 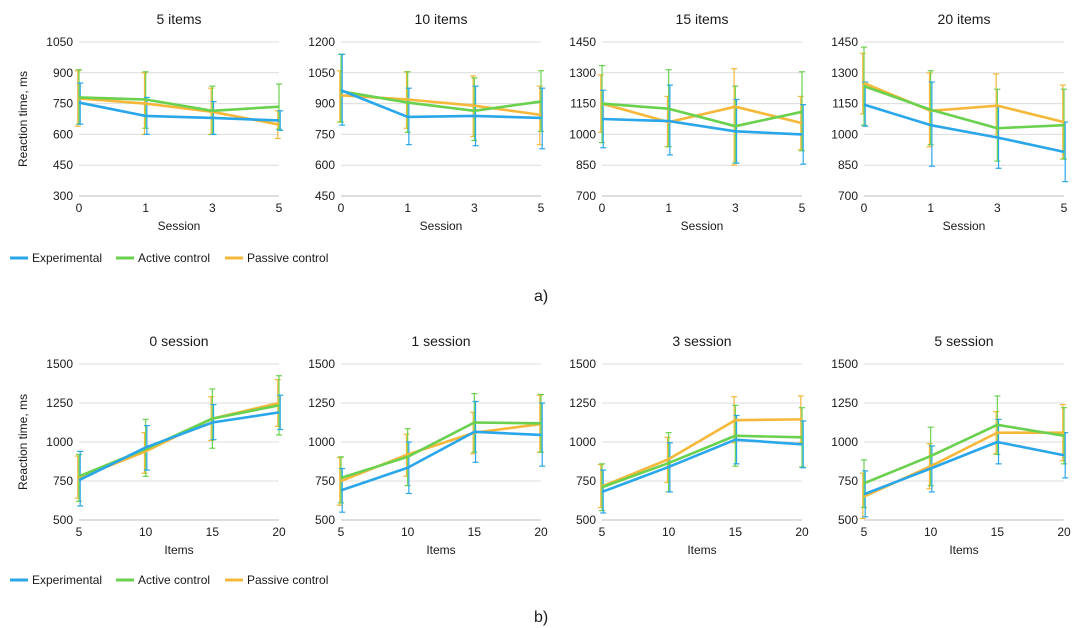 What do you see at coordinates (67, 258) in the screenshot?
I see `legend-a-experimental-label: Experimental` at bounding box center [67, 258].